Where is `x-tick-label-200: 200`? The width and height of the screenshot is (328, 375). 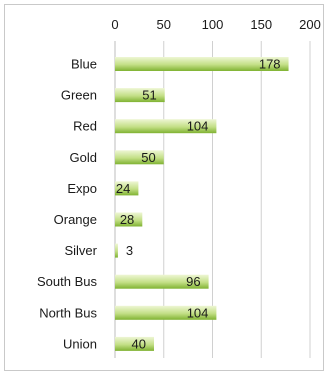
x-tick-label-200: 200 is located at coordinates (310, 24).